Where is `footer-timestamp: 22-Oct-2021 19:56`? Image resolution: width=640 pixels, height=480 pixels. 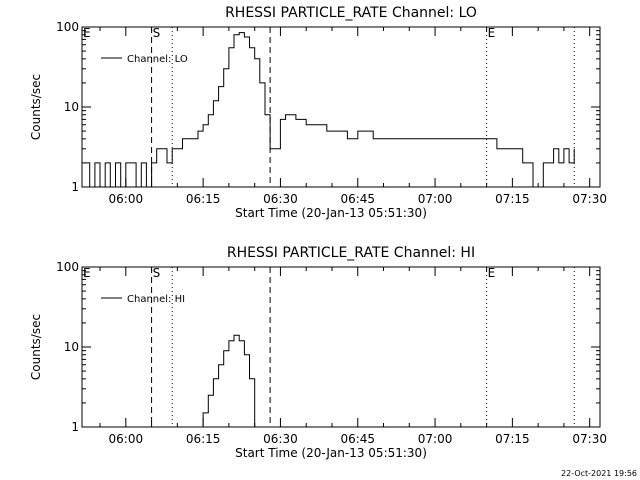
footer-timestamp: 22-Oct-2021 19:56 is located at coordinates (599, 473).